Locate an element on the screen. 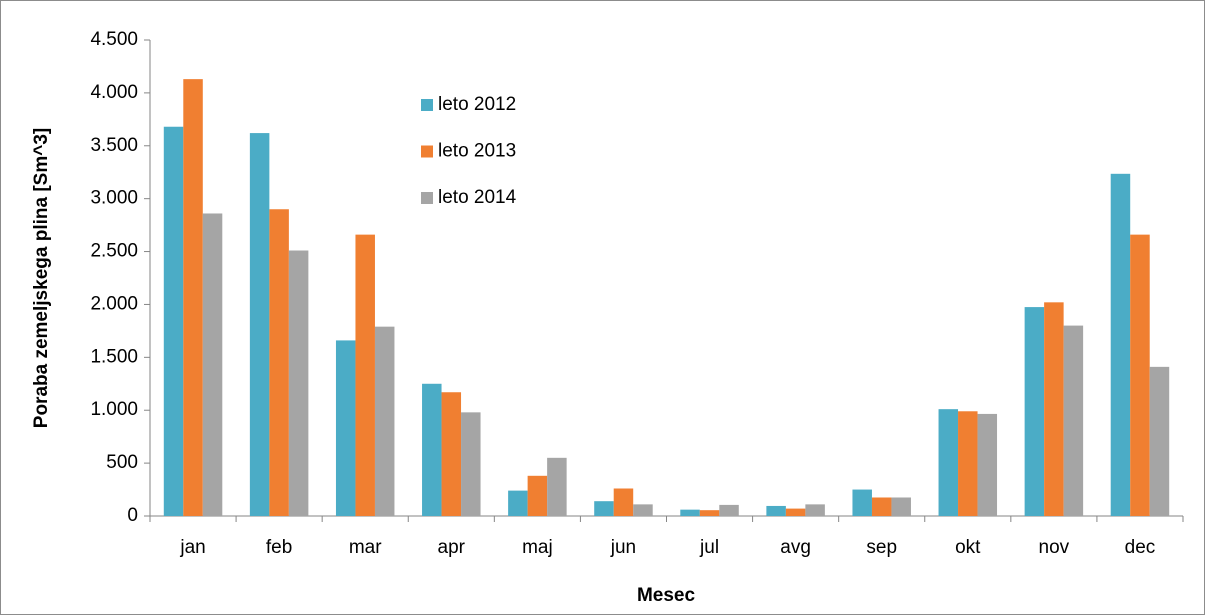 Image resolution: width=1205 pixels, height=615 pixels. x-tick-label: apr is located at coordinates (452, 547).